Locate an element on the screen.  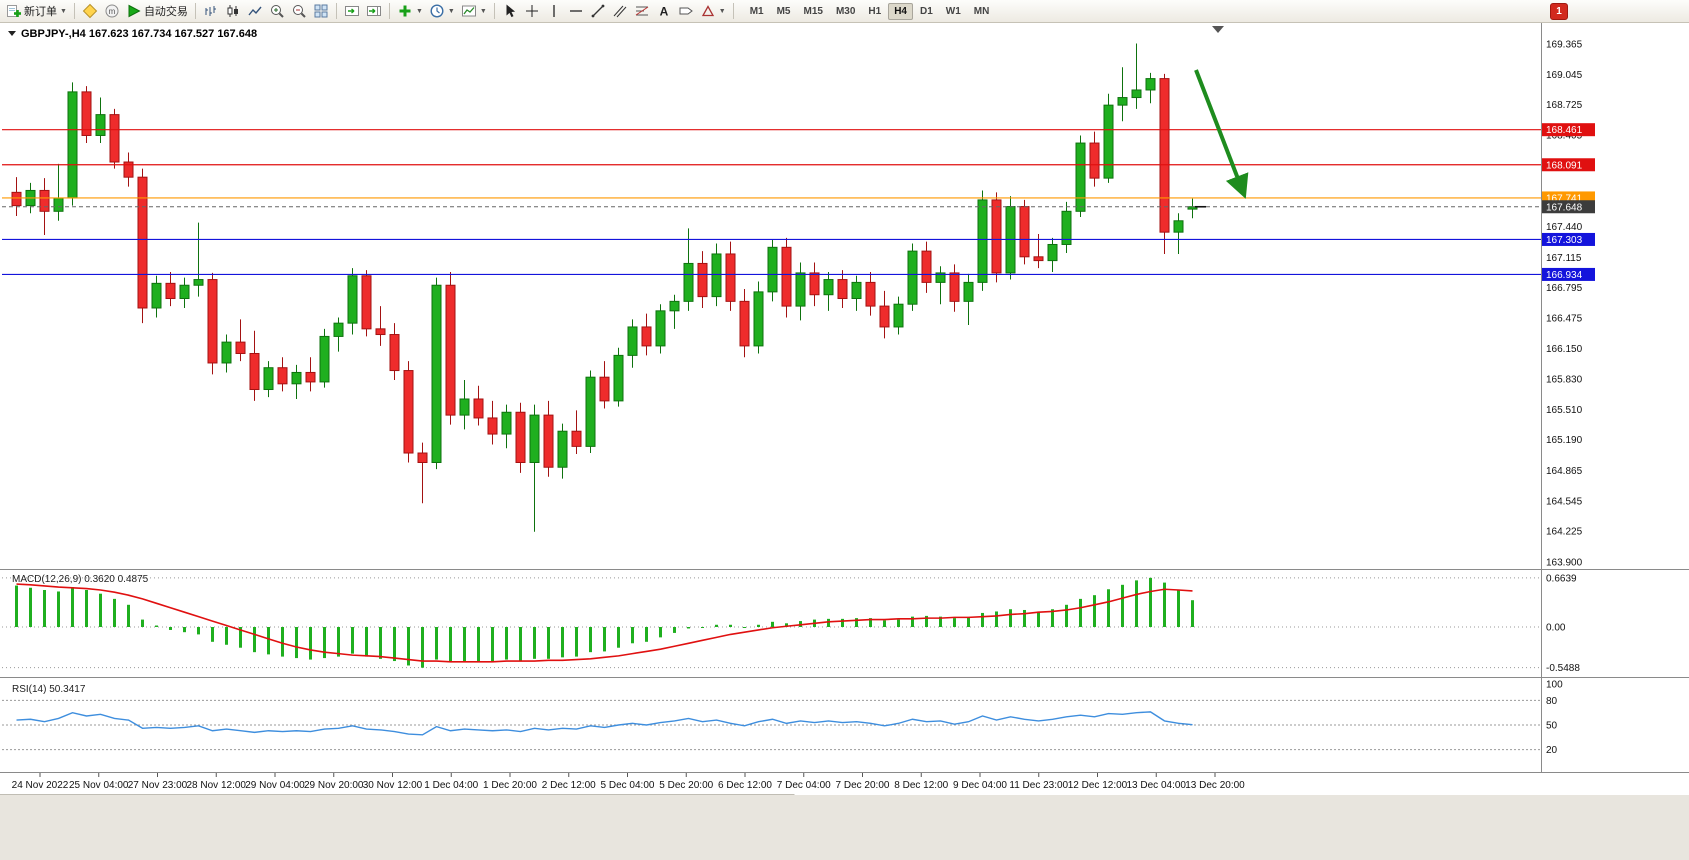
trendline-icon is located at coordinates (598, 11).